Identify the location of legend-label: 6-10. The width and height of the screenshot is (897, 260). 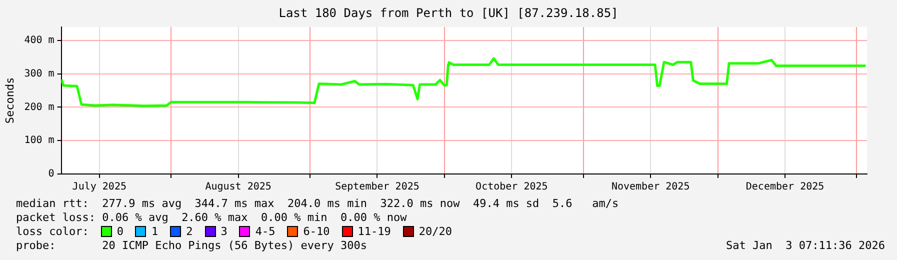
(316, 231).